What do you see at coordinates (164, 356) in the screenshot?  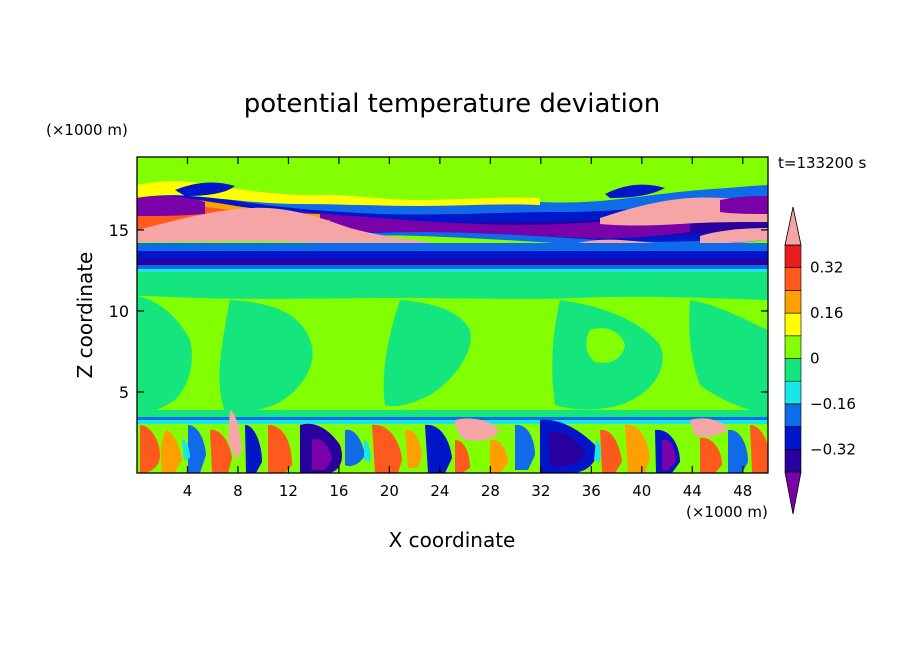 I see `mid-cell-b` at bounding box center [164, 356].